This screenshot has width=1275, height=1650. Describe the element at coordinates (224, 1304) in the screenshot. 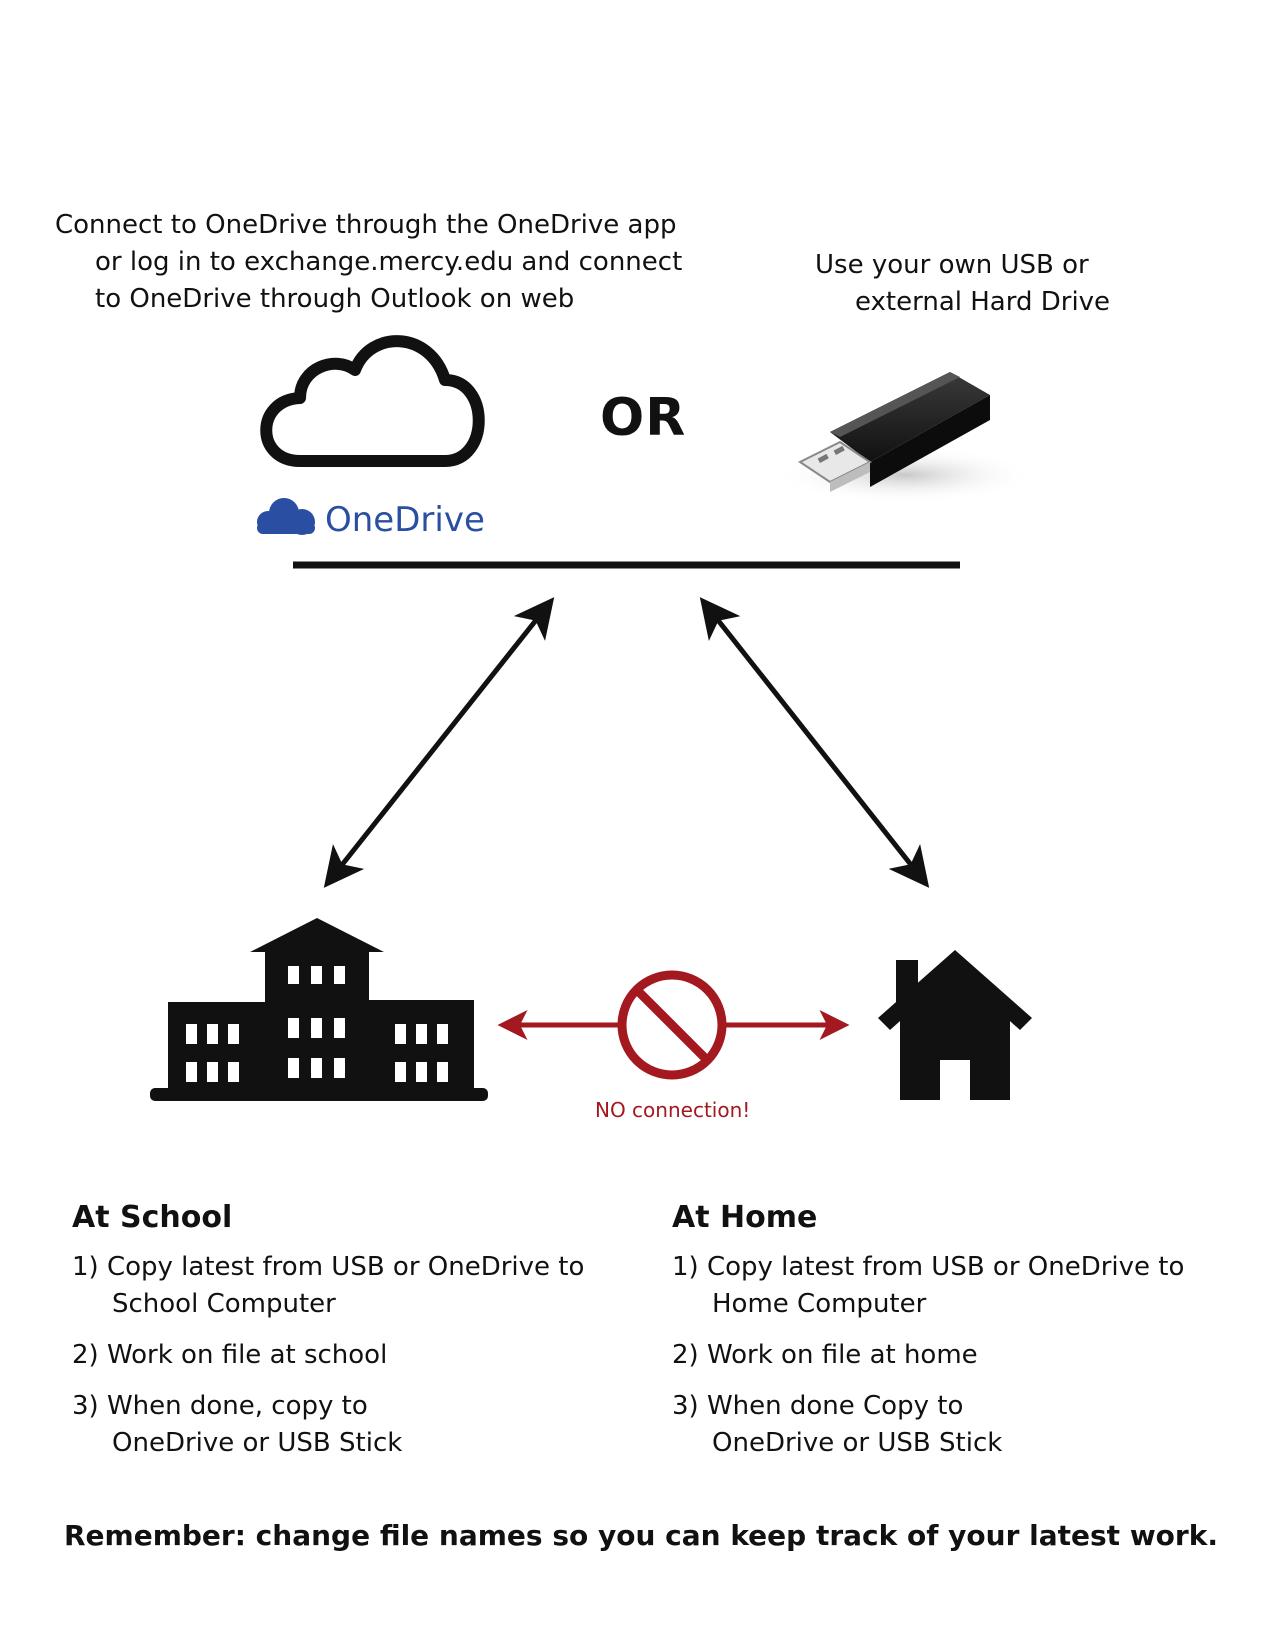

I see `school-step-line: School Computer` at that location.